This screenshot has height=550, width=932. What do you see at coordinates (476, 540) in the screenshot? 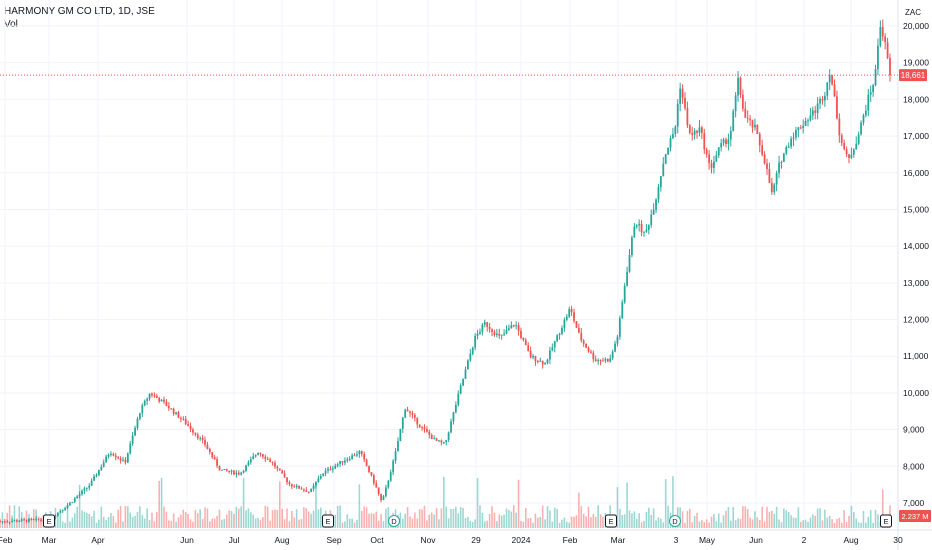
I see `x-tick-label: 29` at bounding box center [476, 540].